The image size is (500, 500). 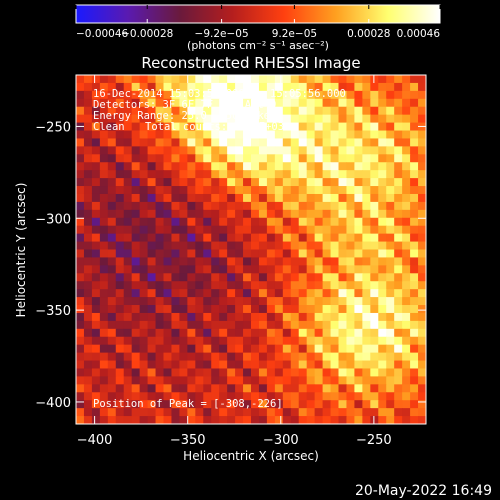 What do you see at coordinates (53, 219) in the screenshot?
I see `y-tick-label: −300` at bounding box center [53, 219].